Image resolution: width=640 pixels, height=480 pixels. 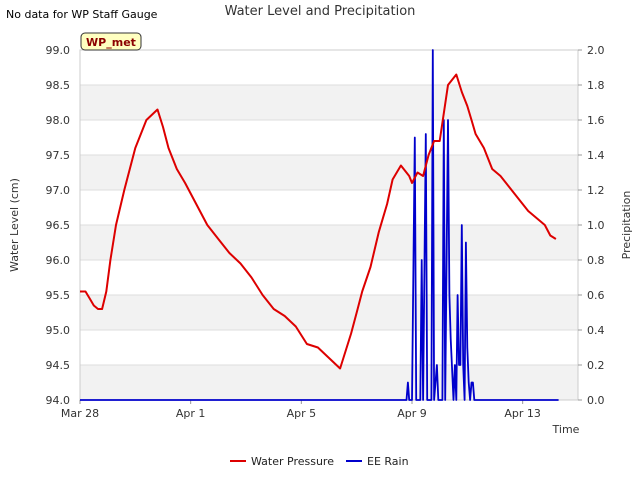 What do you see at coordinates (596, 365) in the screenshot?
I see `y-right-tick-label: 0.2` at bounding box center [596, 365].